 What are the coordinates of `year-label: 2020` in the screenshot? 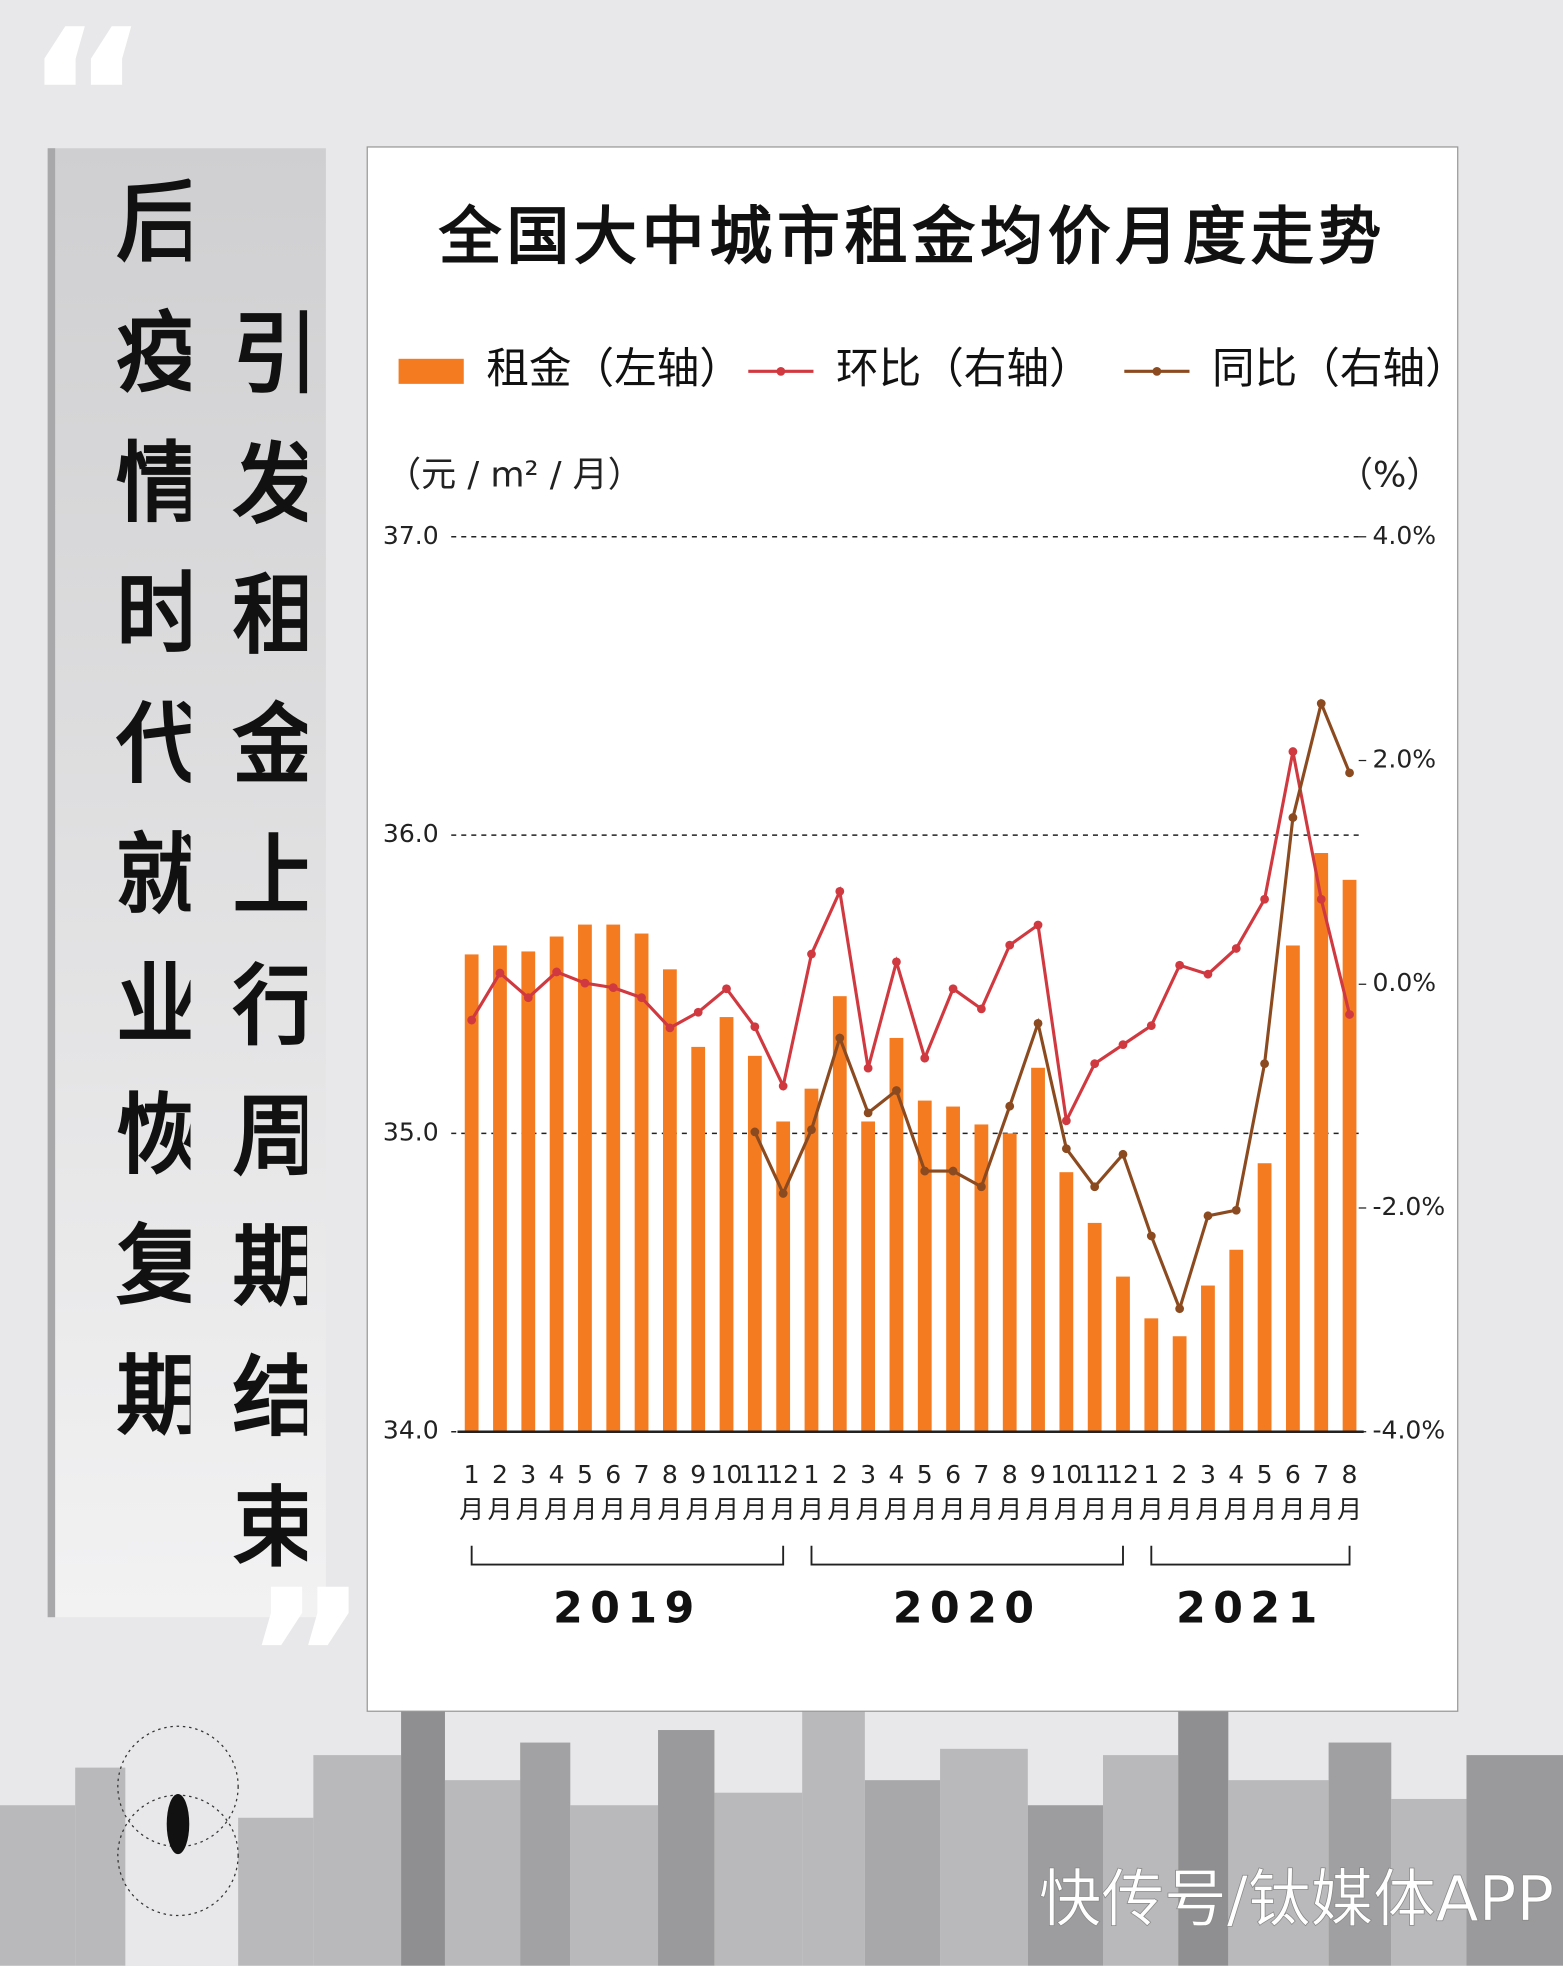 It's located at (967, 1608).